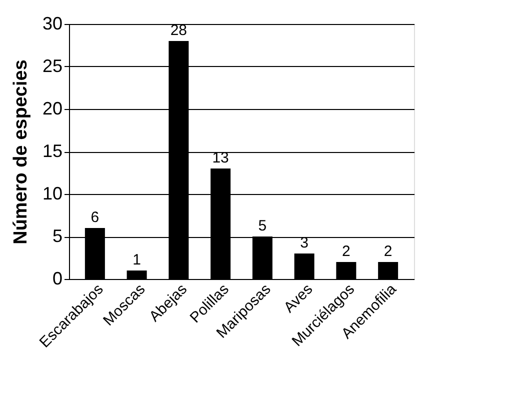 The width and height of the screenshot is (520, 408). Describe the element at coordinates (262, 226) in the screenshot. I see `data-label: 5` at that location.